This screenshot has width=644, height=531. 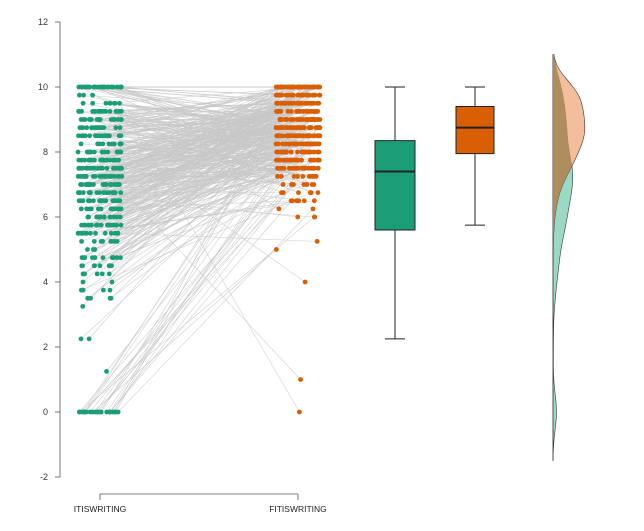 What do you see at coordinates (45, 412) in the screenshot?
I see `y-tick-label: 0` at bounding box center [45, 412].